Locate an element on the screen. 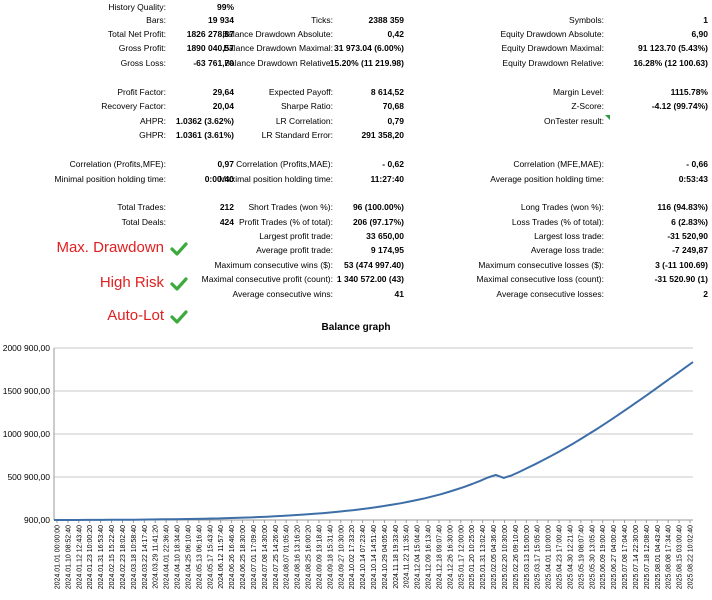 This screenshot has width=712, height=600. largest-loss-label: Largest loss trade: is located at coordinates (569, 236).